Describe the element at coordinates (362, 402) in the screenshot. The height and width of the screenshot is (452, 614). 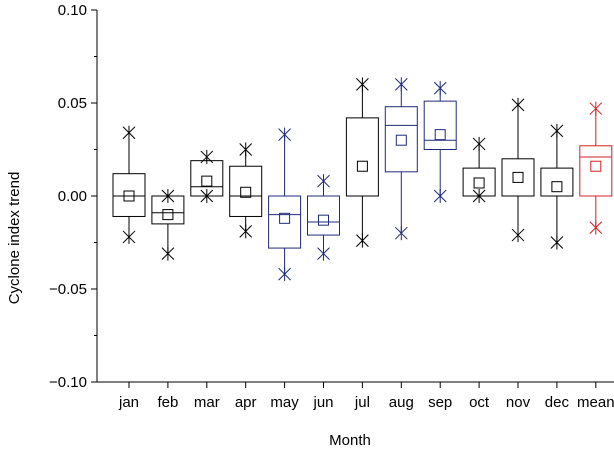
I see `x-tick-label: jul` at that location.